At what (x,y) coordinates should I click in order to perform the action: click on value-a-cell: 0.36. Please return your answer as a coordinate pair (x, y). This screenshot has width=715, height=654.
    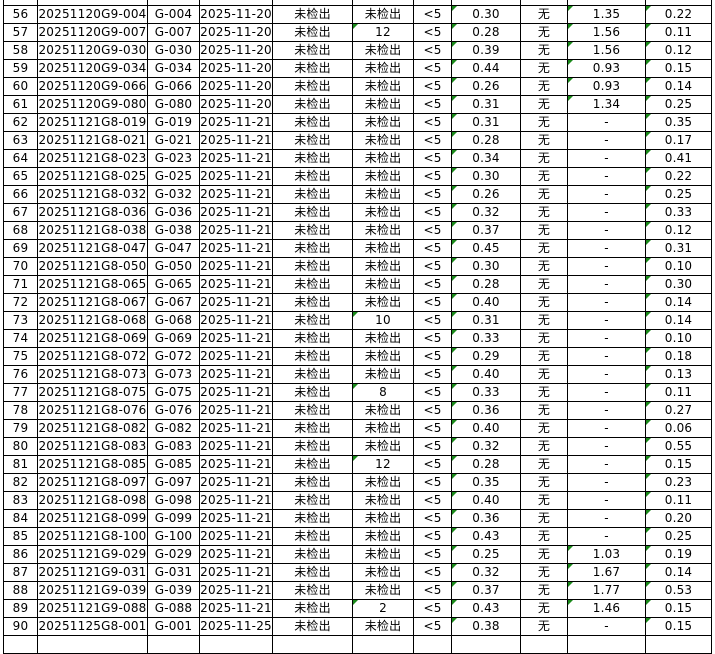
    Looking at the image, I should click on (486, 410).